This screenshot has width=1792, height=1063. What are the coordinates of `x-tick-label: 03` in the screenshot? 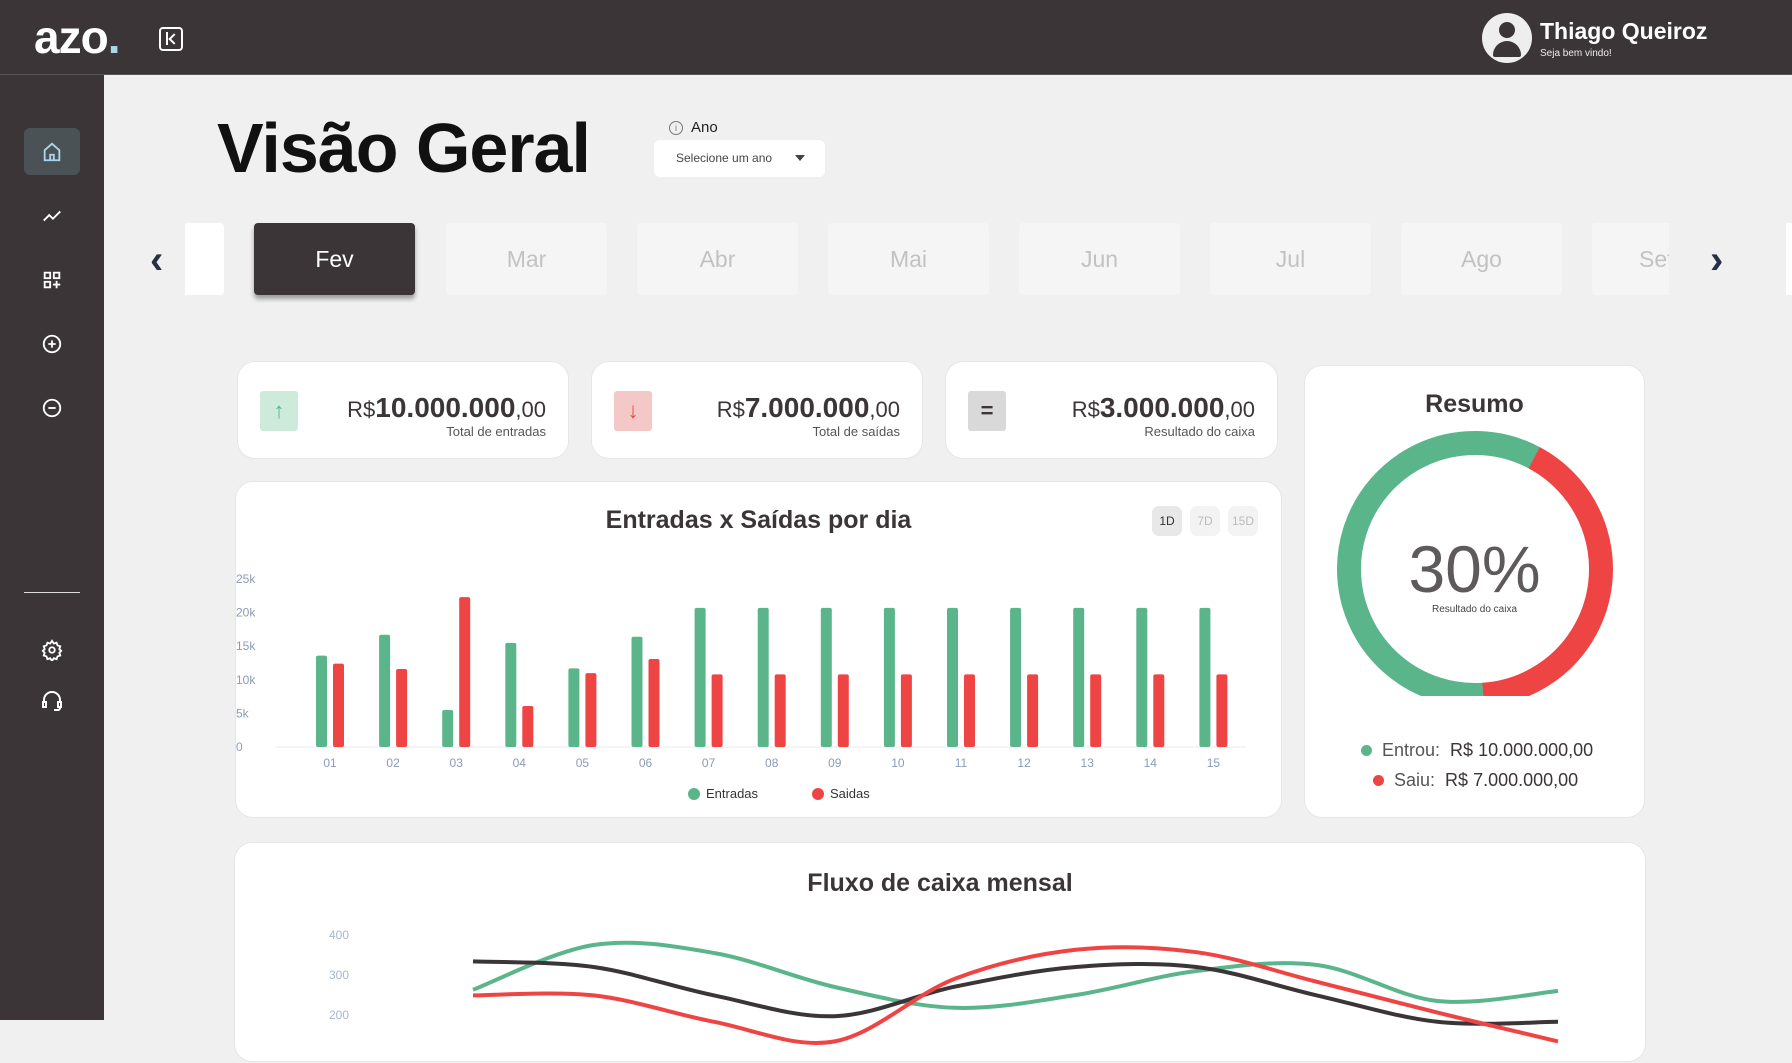 It's located at (457, 763).